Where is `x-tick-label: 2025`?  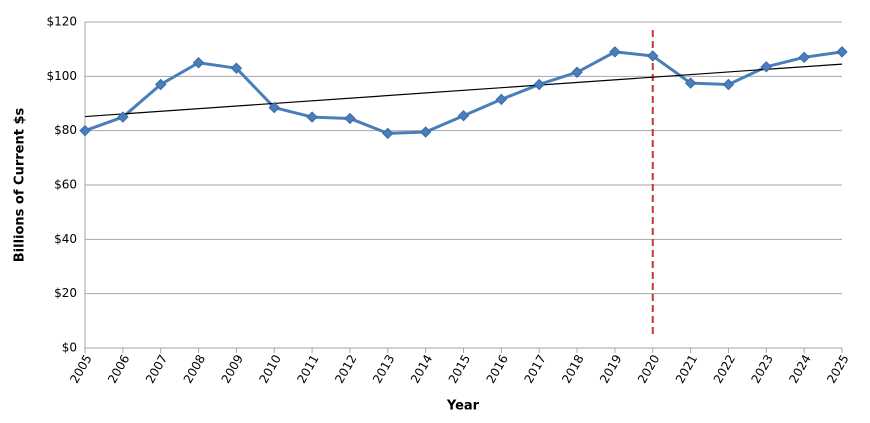
x-tick-label: 2025 is located at coordinates (837, 368).